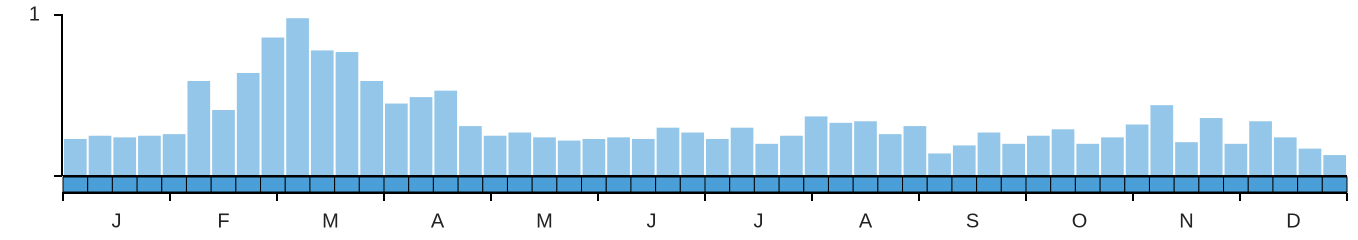 This screenshot has width=1358, height=240. Describe the element at coordinates (1293, 221) in the screenshot. I see `month-label: D` at that location.